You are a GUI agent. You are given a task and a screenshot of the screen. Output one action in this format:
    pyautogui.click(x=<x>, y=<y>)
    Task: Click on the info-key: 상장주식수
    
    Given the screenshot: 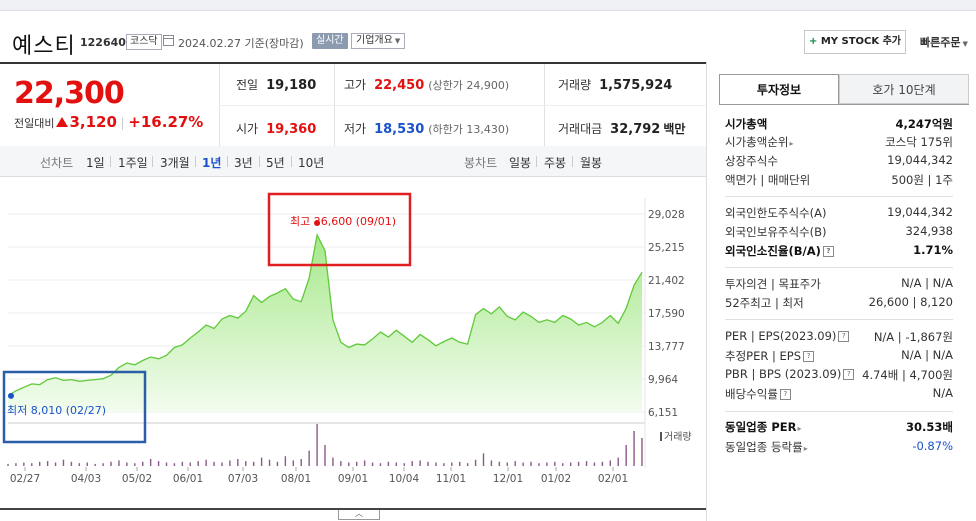 What is the action you would take?
    pyautogui.click(x=751, y=161)
    